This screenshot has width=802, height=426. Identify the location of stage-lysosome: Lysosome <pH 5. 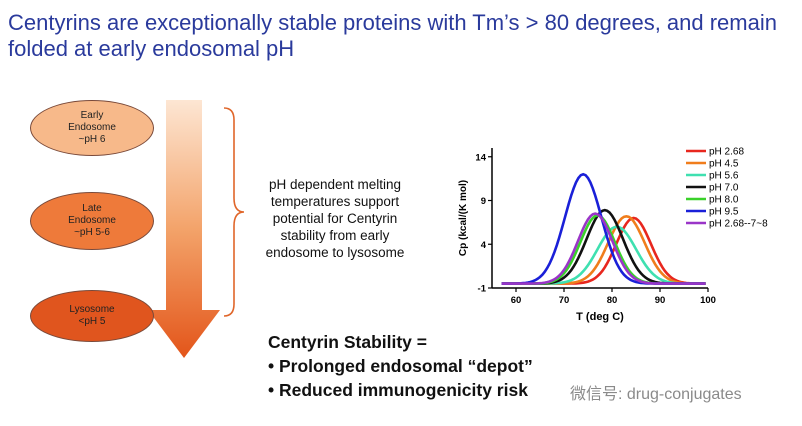
(92, 316).